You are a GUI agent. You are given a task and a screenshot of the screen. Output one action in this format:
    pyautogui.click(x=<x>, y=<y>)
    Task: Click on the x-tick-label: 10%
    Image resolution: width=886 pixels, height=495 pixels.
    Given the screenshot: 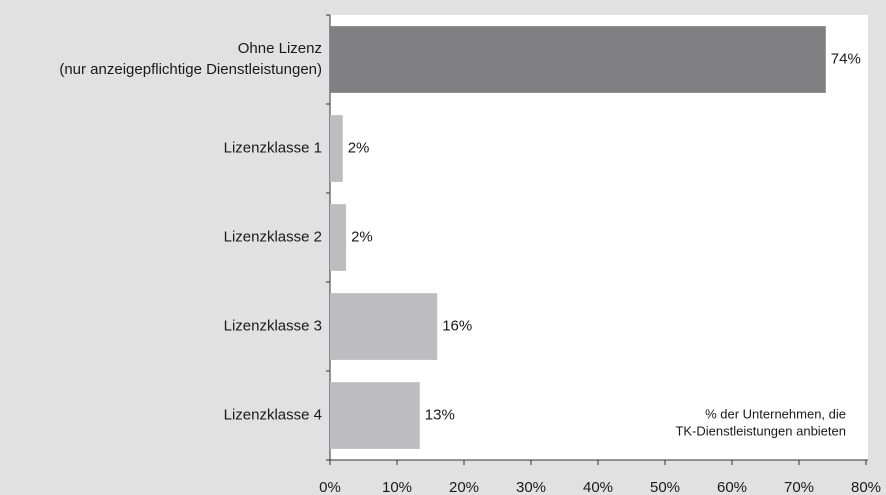 What is the action you would take?
    pyautogui.click(x=397, y=487)
    